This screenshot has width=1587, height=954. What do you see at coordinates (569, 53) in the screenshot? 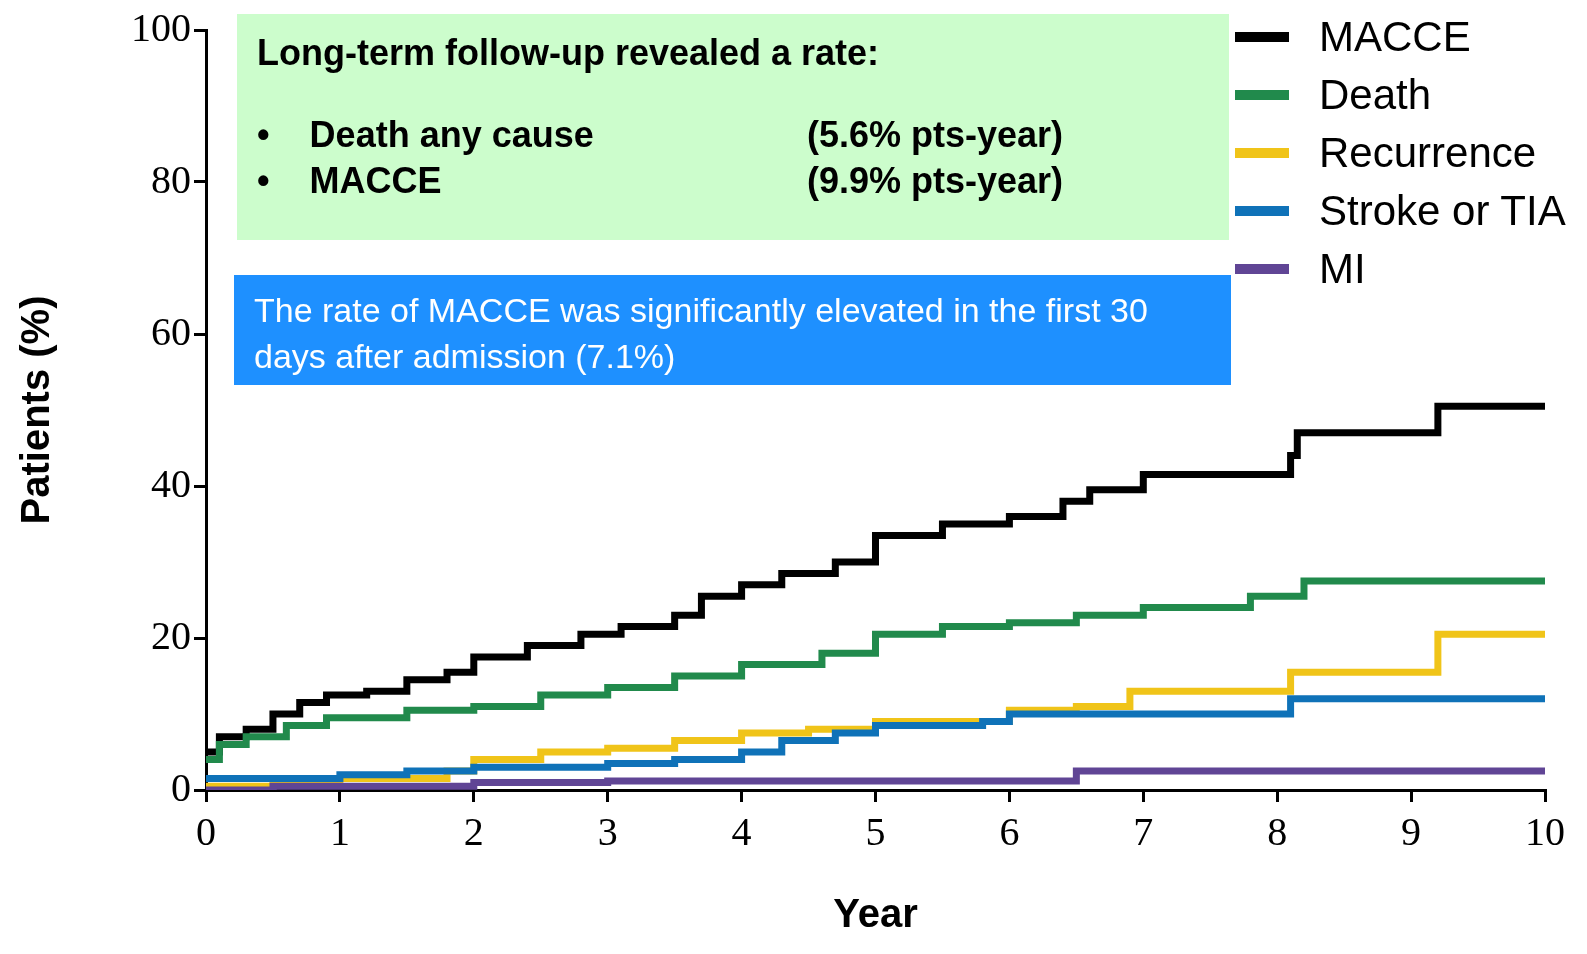
I see `annotation: Long-term follow-up revealed a rate:` at bounding box center [569, 53].